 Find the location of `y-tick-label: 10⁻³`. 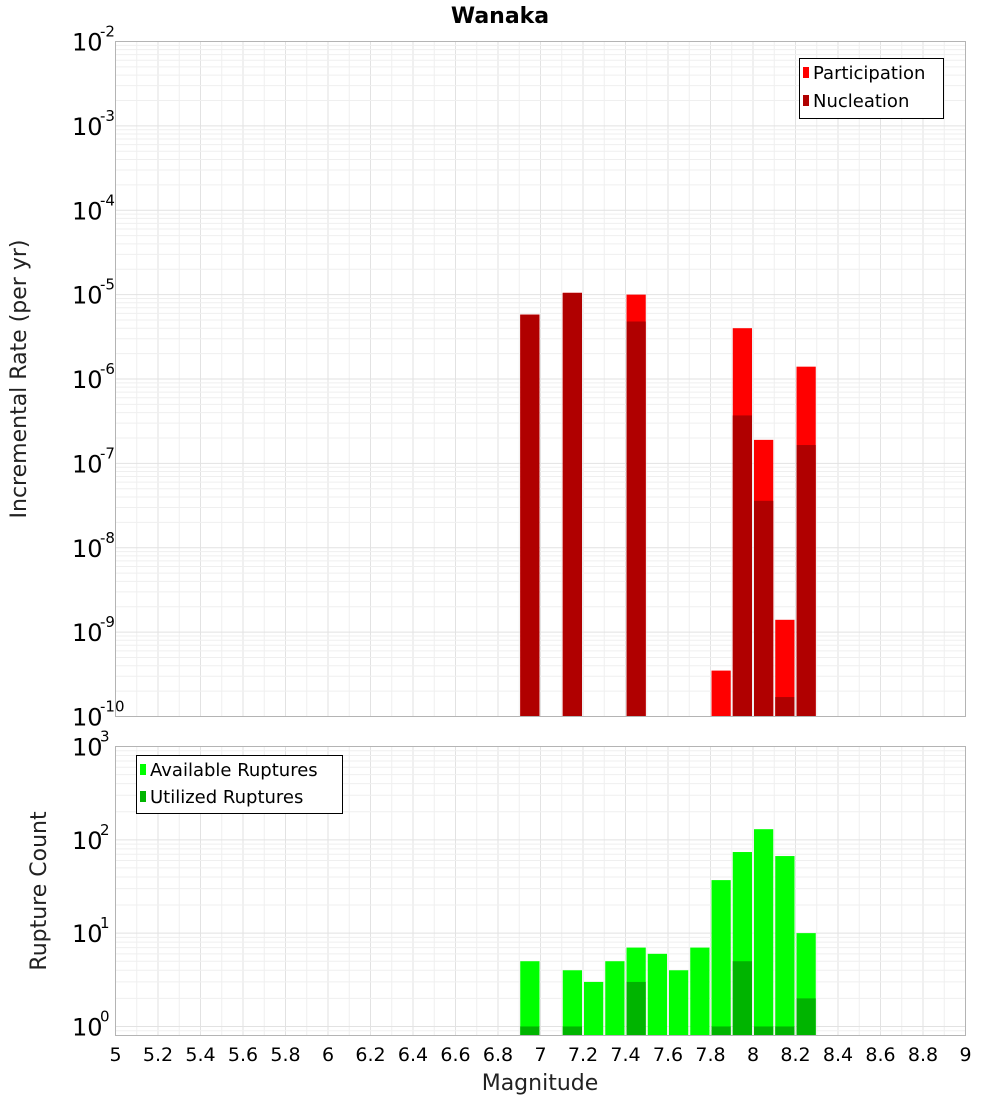

y-tick-label: 10⁻³ is located at coordinates (93, 124).